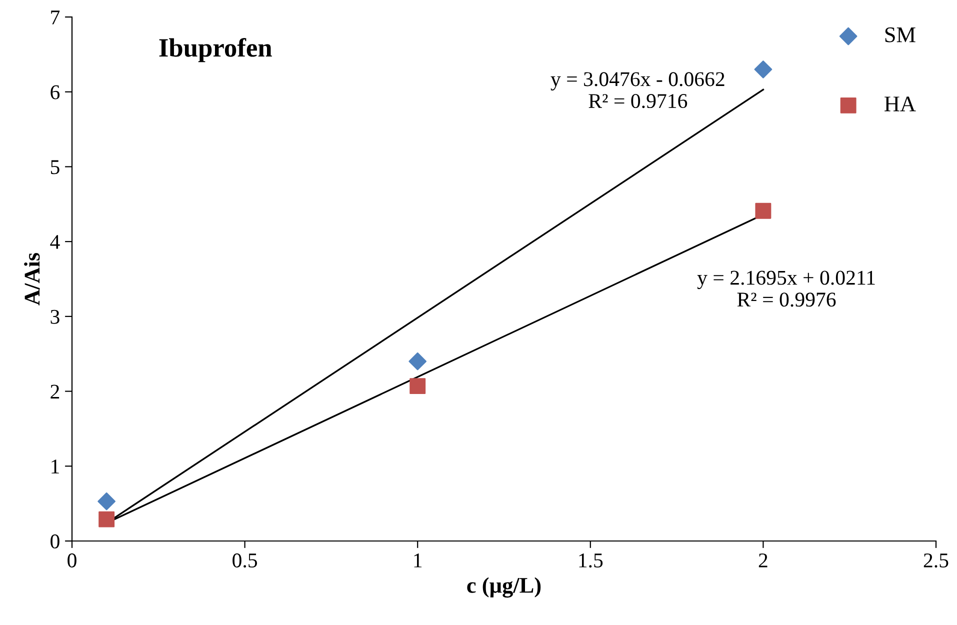 The width and height of the screenshot is (957, 625). What do you see at coordinates (418, 561) in the screenshot?
I see `x-tick-label: 1` at bounding box center [418, 561].